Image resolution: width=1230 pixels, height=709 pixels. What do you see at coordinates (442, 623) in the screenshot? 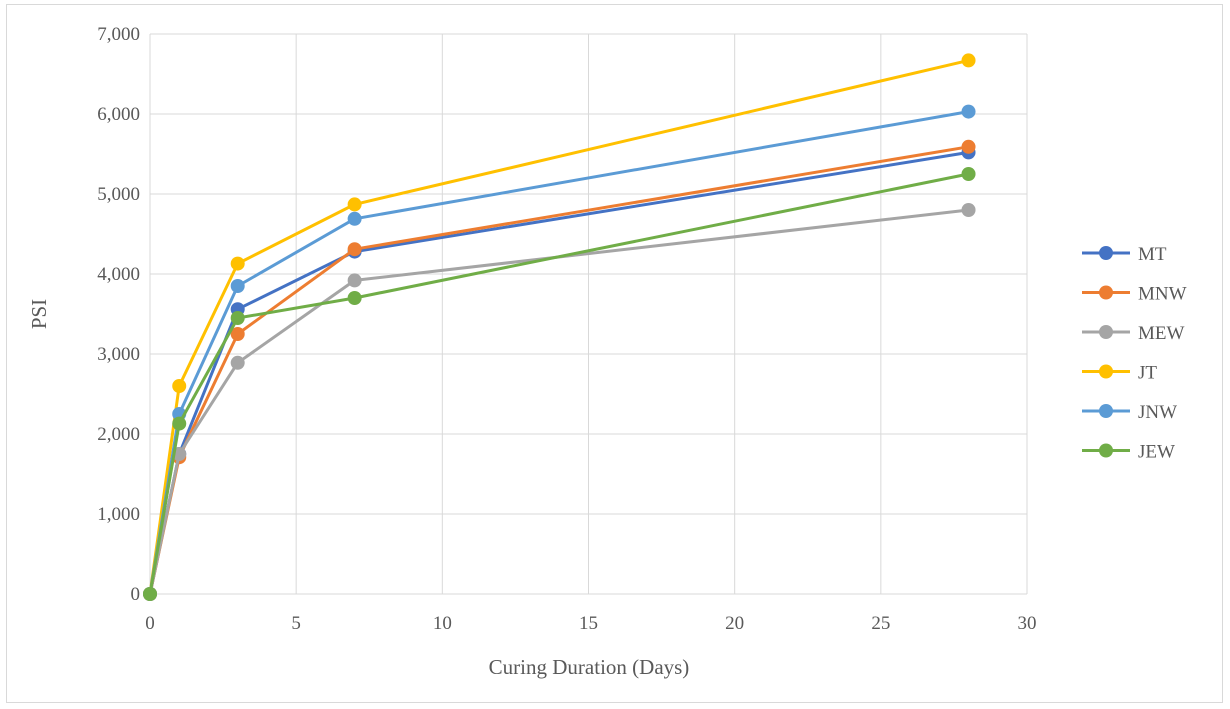
I see `x-tick-label: 10` at bounding box center [442, 623].